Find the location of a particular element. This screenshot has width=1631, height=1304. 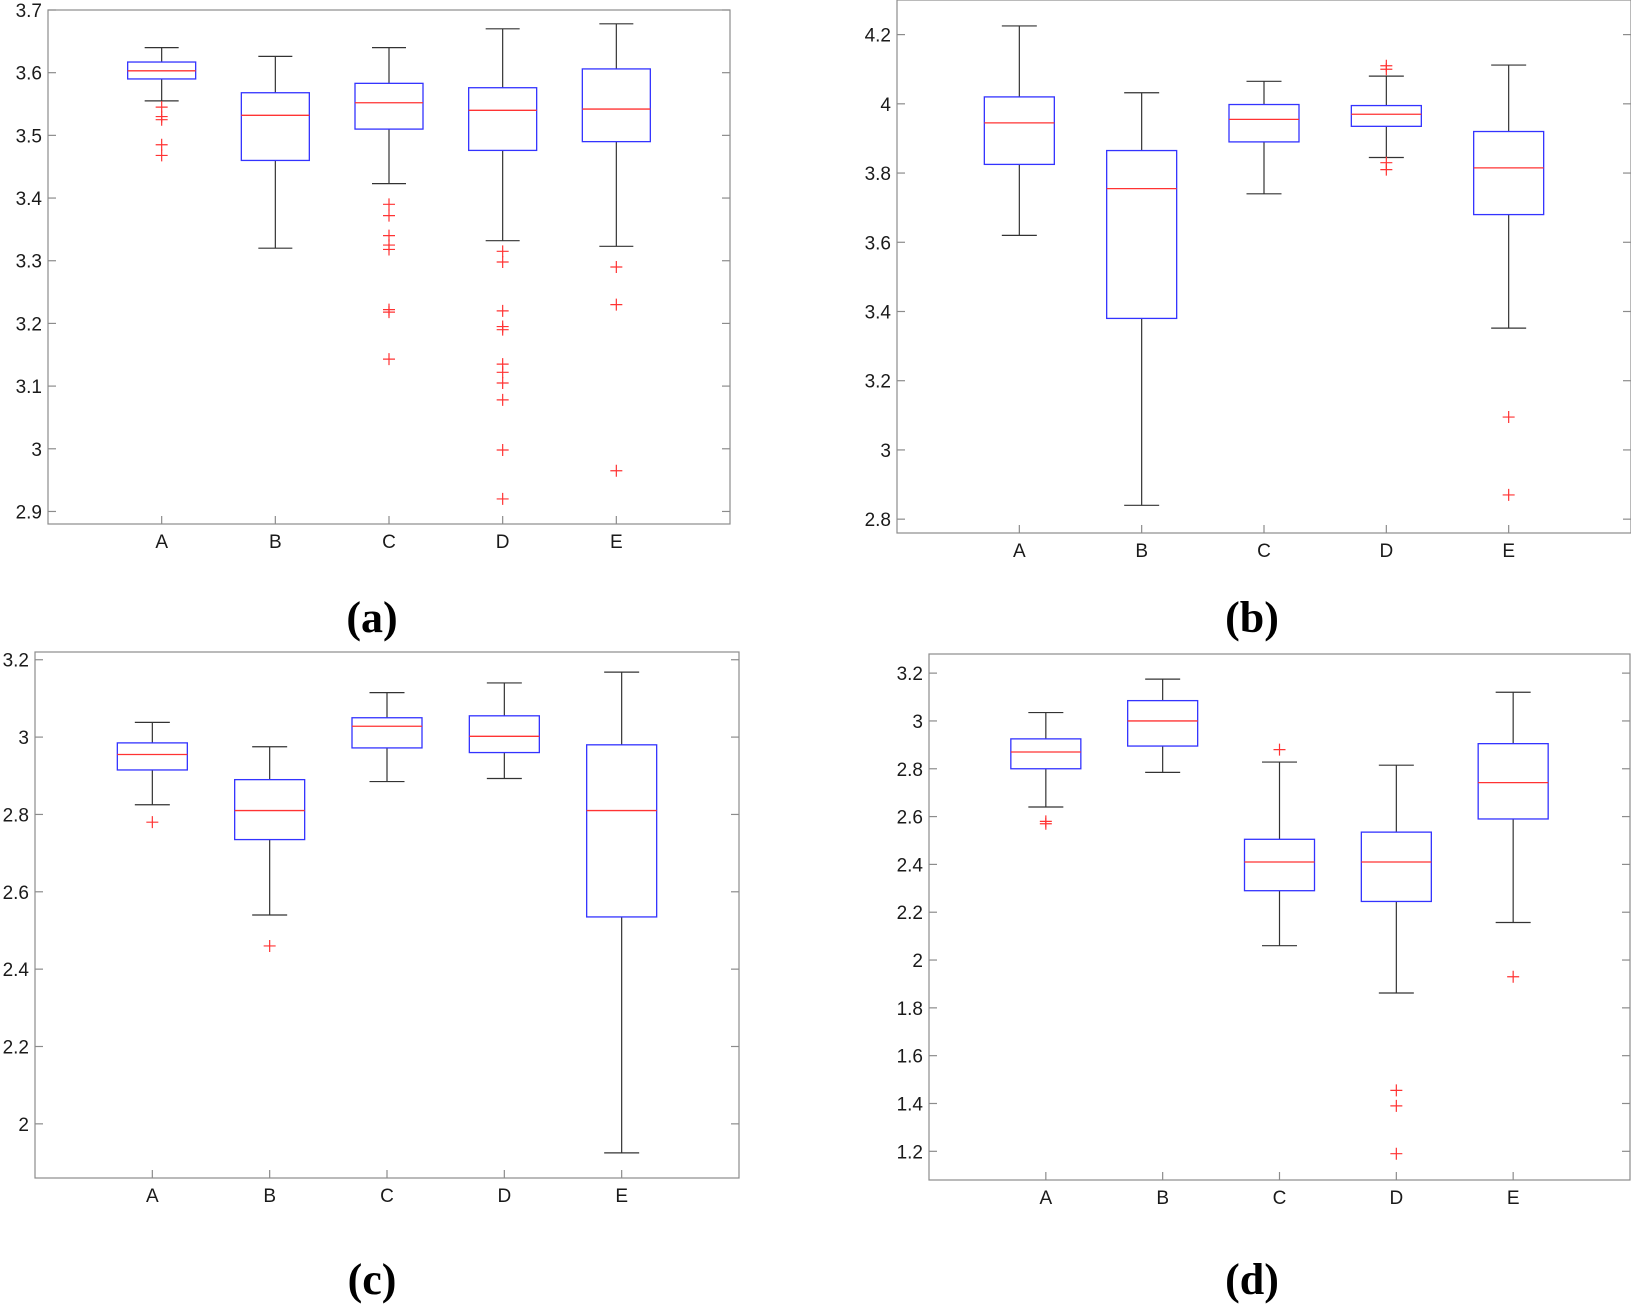

panel-caption: (d) is located at coordinates (1252, 1279).